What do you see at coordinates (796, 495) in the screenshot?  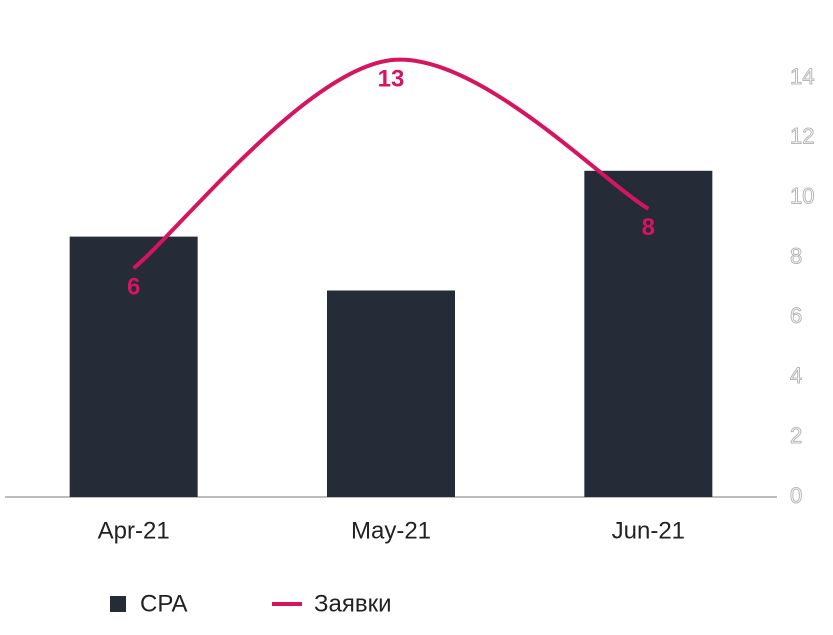 I see `y-tick-label: 0` at bounding box center [796, 495].